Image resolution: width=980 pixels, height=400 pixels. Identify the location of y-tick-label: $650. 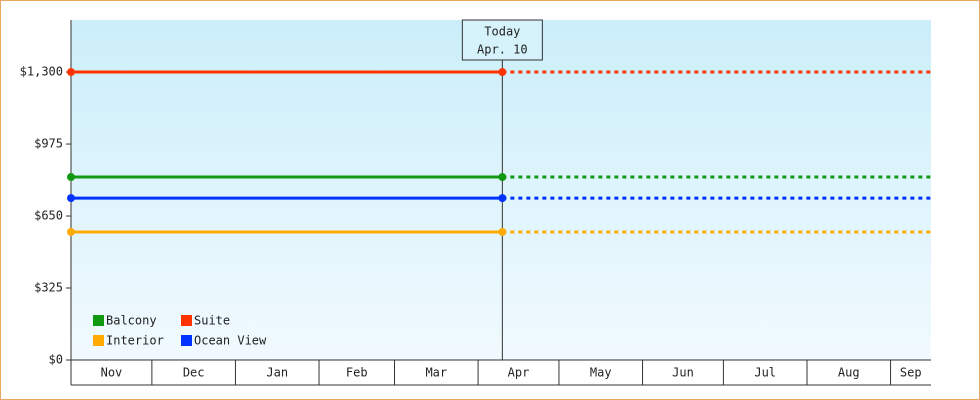
(48, 216).